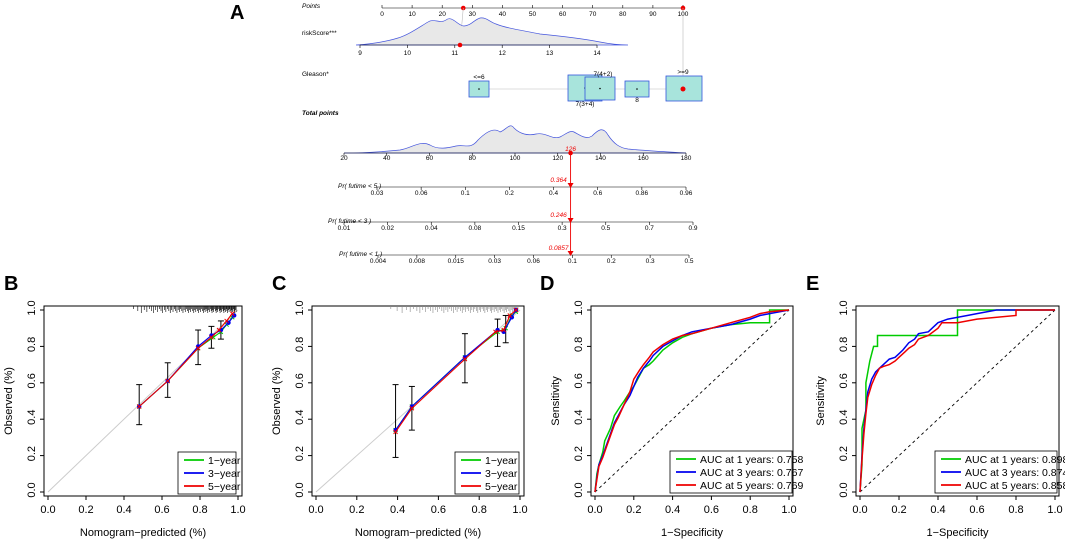 Image resolution: width=1065 pixels, height=553 pixels. Describe the element at coordinates (637, 100) in the screenshot. I see `gleason-category-label: 8` at that location.